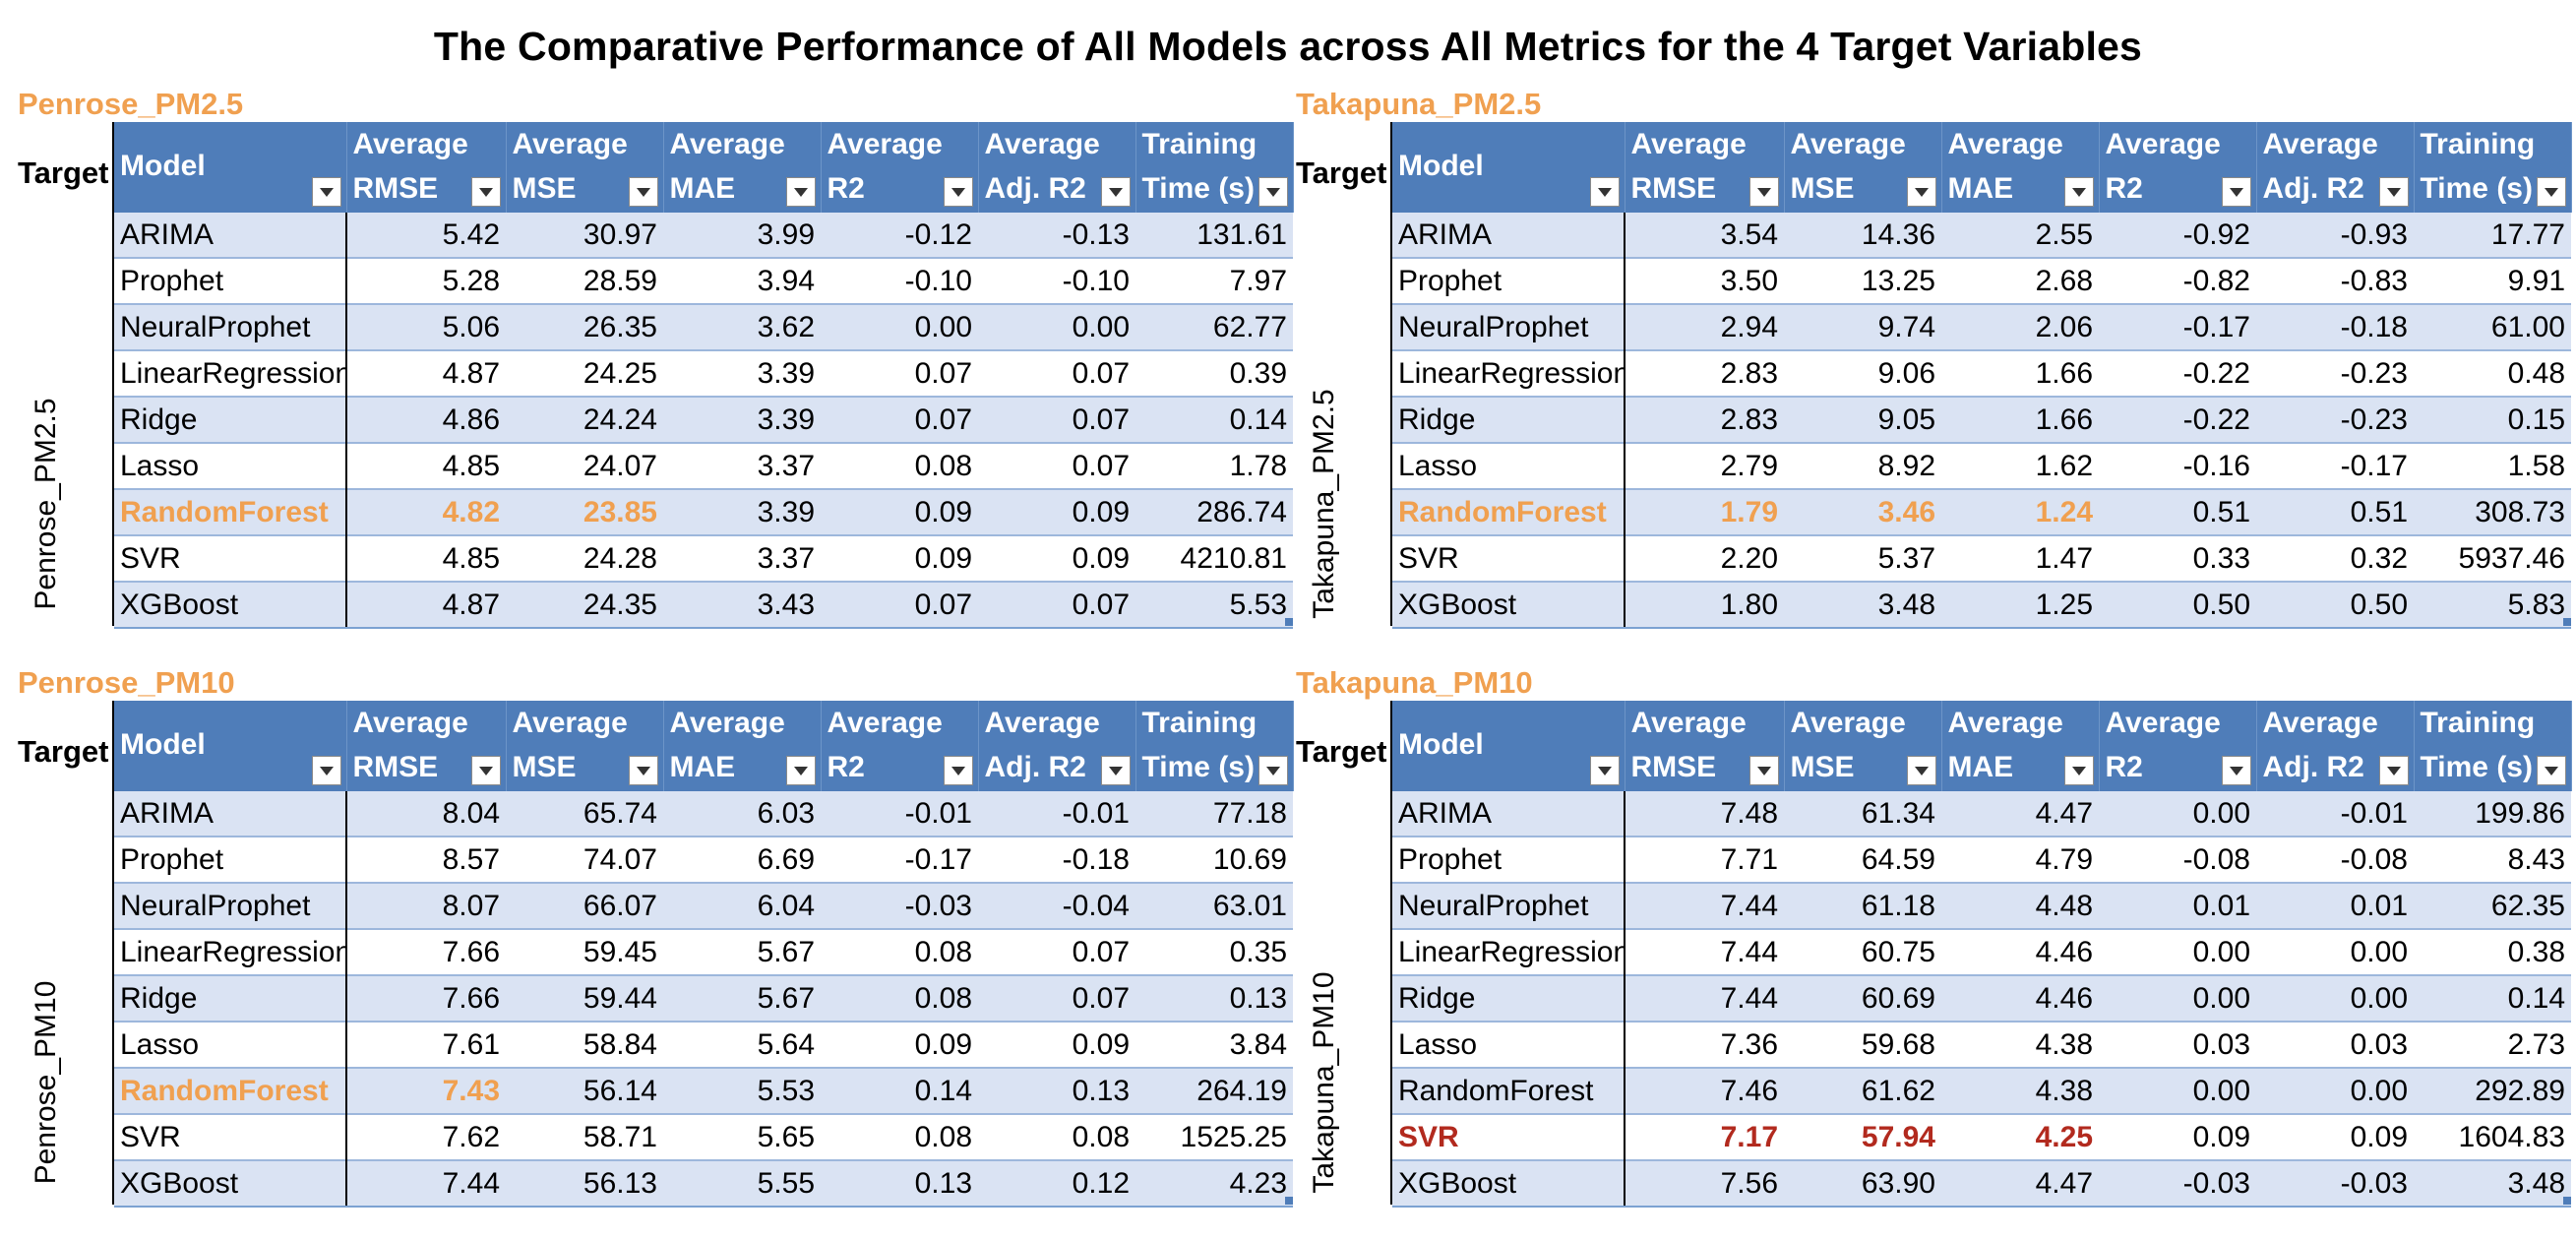  I want to click on value-cell-rmse: 5.06, so click(426, 327).